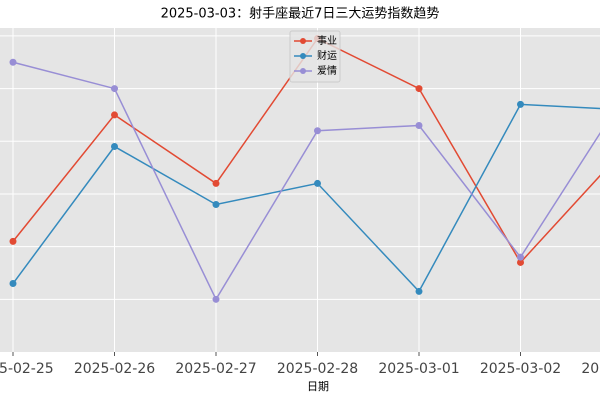  Describe the element at coordinates (114, 369) in the screenshot. I see `x-tick-label: 2025-02-26` at that location.